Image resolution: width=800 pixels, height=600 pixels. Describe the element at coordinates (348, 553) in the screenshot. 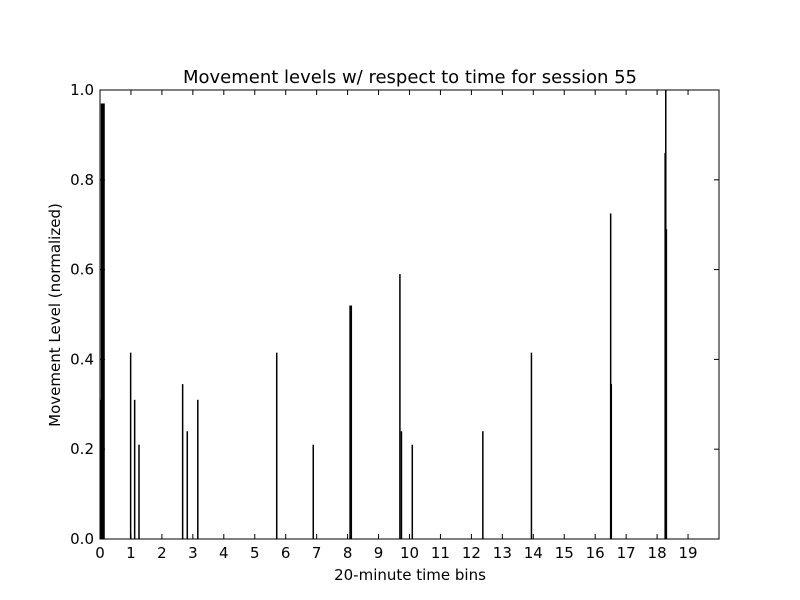

I see `x-tick-label: 8` at that location.